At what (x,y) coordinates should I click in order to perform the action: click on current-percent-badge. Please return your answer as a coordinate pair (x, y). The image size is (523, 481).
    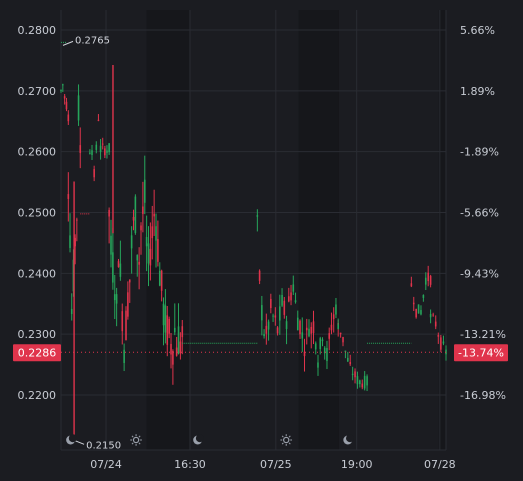
    Looking at the image, I should click on (481, 353).